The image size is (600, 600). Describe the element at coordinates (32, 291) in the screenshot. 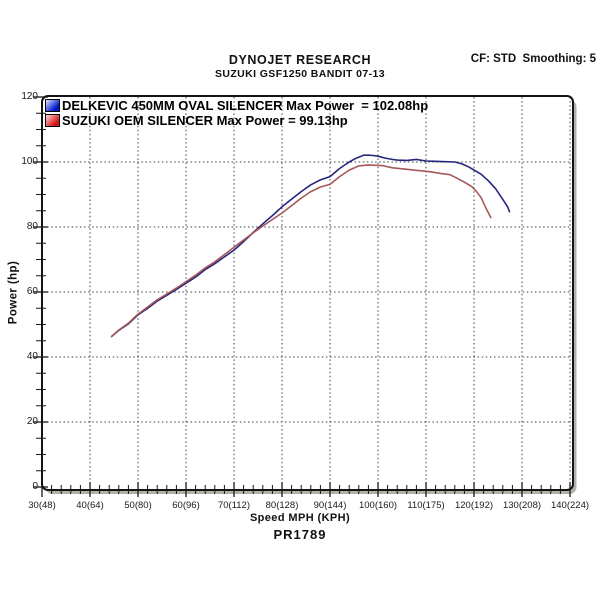

I see `y-tick-label: 60` at that location.